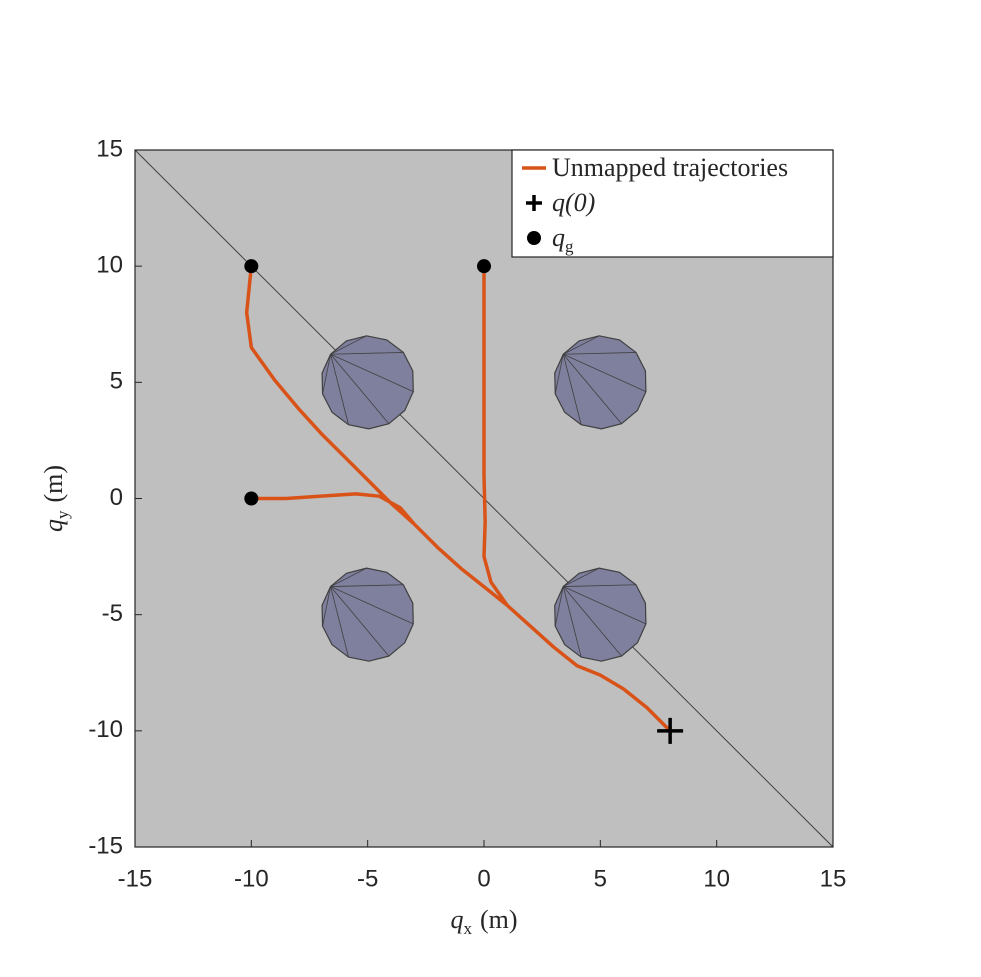 The width and height of the screenshot is (981, 977). Describe the element at coordinates (483, 878) in the screenshot. I see `x-tick-label: 0` at that location.